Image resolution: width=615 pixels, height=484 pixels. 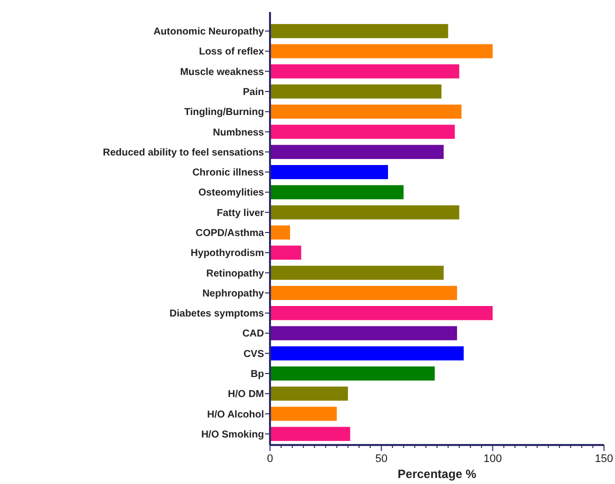 I want to click on y-tick-label: Reduced ability to feel sensations, so click(x=183, y=152).